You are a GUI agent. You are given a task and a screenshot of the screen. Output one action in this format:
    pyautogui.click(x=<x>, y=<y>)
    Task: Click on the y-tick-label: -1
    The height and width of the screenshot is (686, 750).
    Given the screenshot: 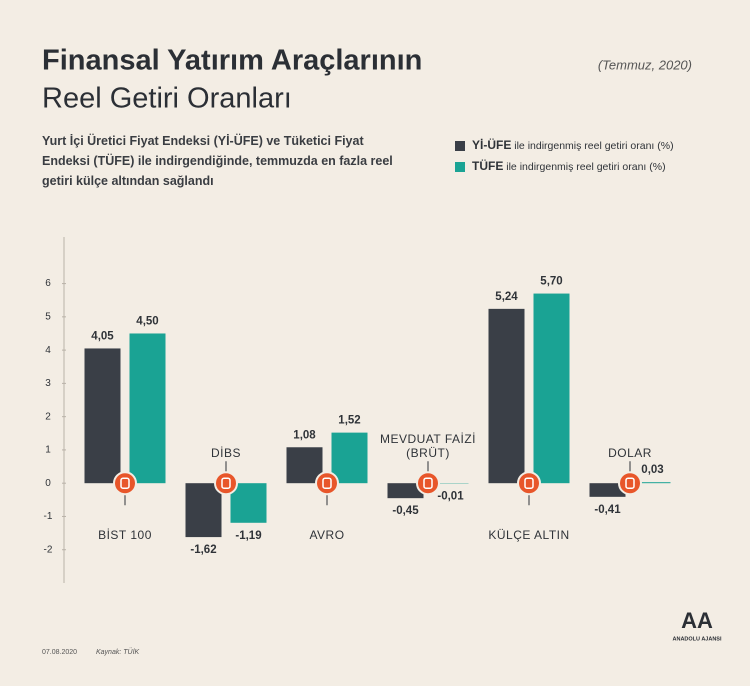 What is the action you would take?
    pyautogui.click(x=48, y=516)
    